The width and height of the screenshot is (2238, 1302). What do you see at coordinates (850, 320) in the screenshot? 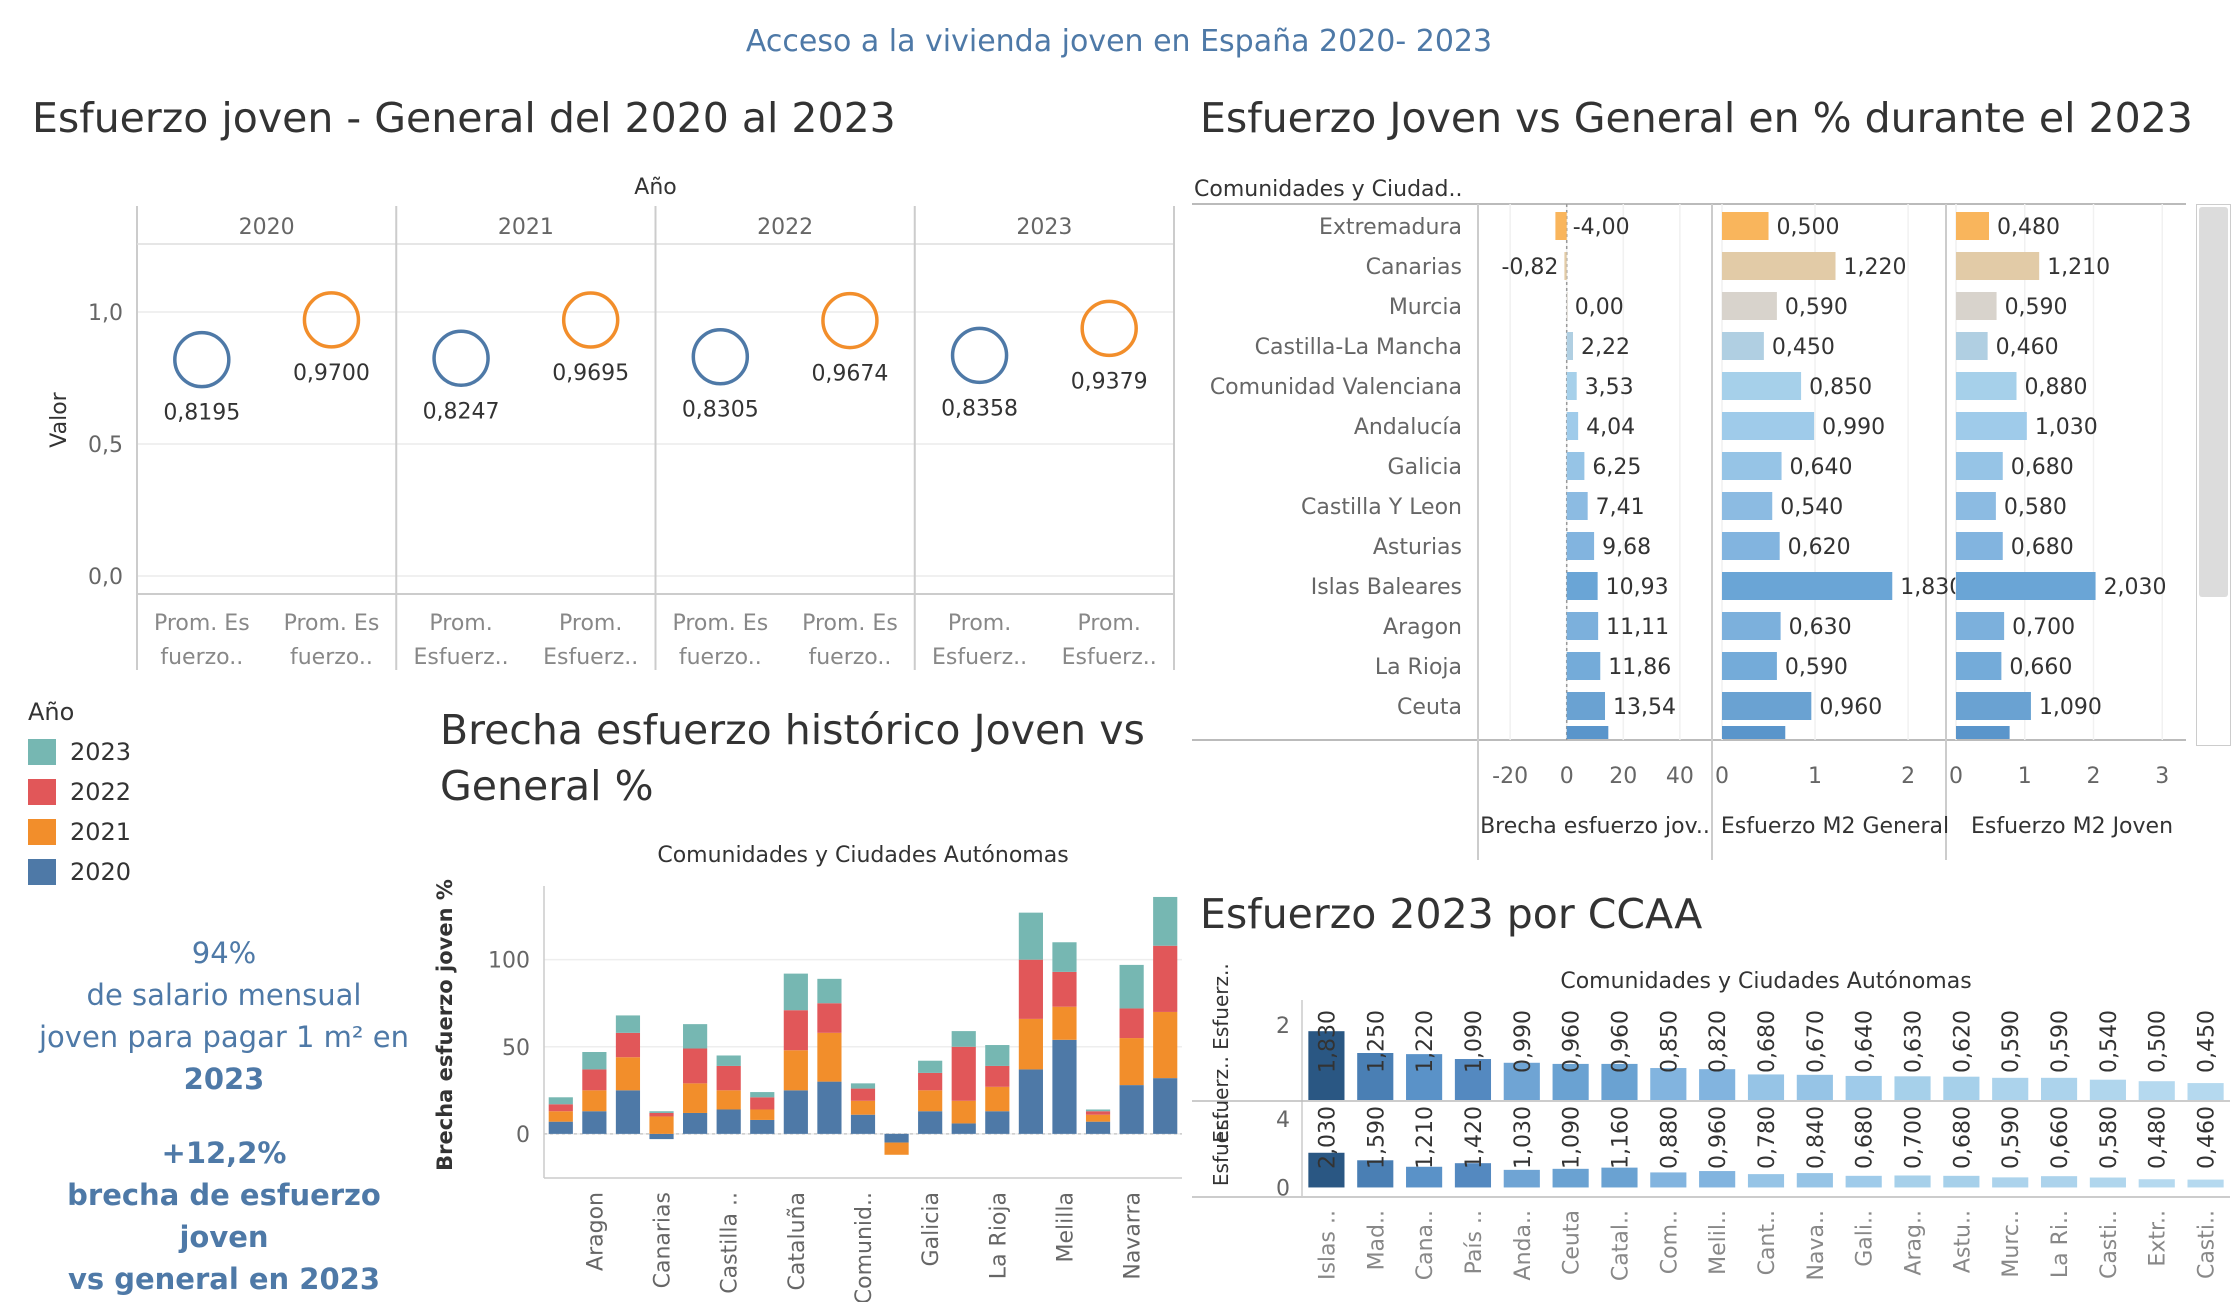
I see `data-point` at bounding box center [850, 320].